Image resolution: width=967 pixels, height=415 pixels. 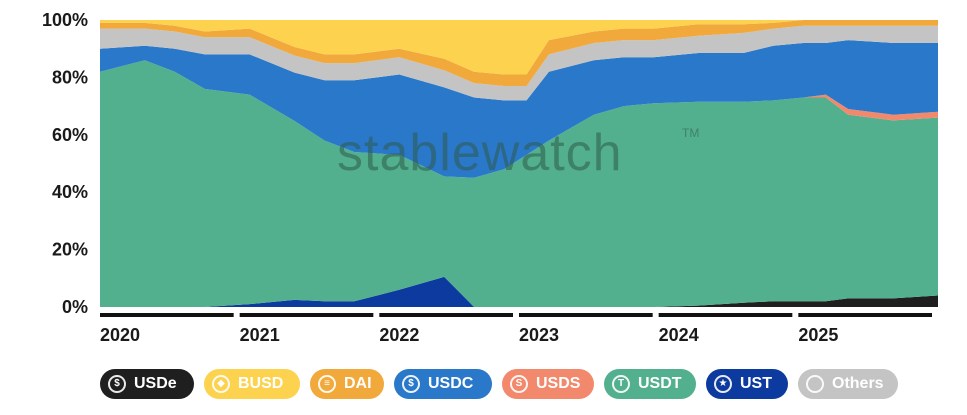 What do you see at coordinates (621, 384) in the screenshot?
I see `tether-icon: T` at bounding box center [621, 384].